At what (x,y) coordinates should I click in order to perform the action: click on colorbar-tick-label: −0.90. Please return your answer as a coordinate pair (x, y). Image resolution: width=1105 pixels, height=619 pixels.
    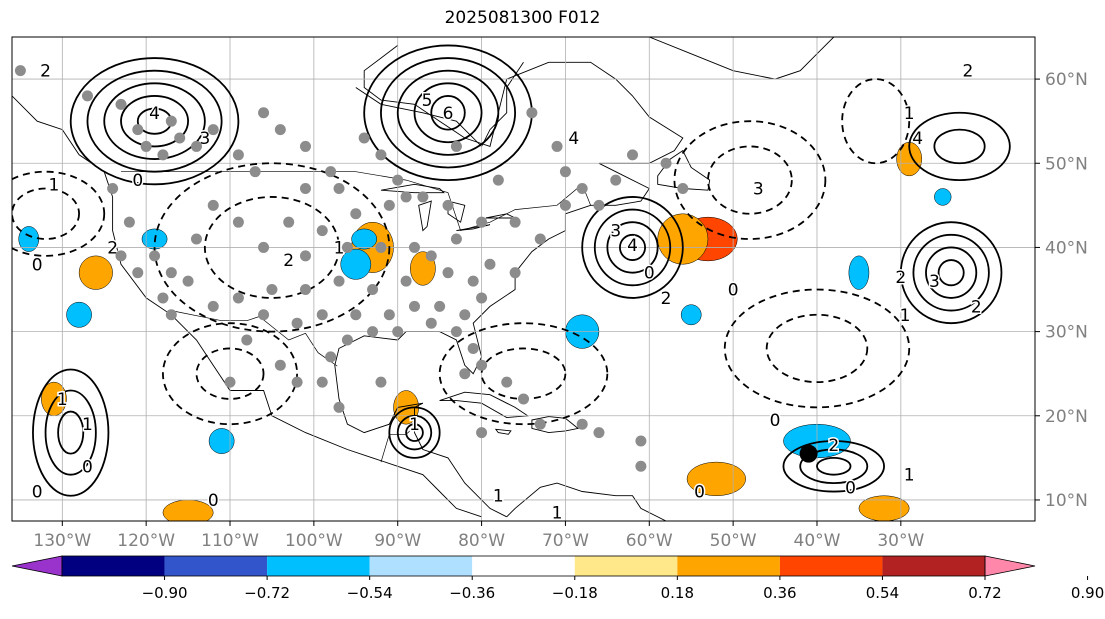
    Looking at the image, I should click on (165, 593).